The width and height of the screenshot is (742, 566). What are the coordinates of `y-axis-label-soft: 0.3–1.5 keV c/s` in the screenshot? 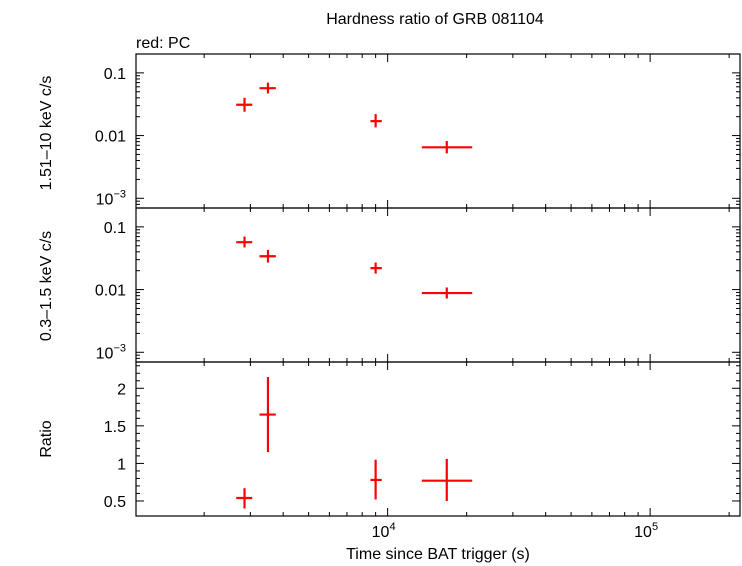 It's located at (46, 286).